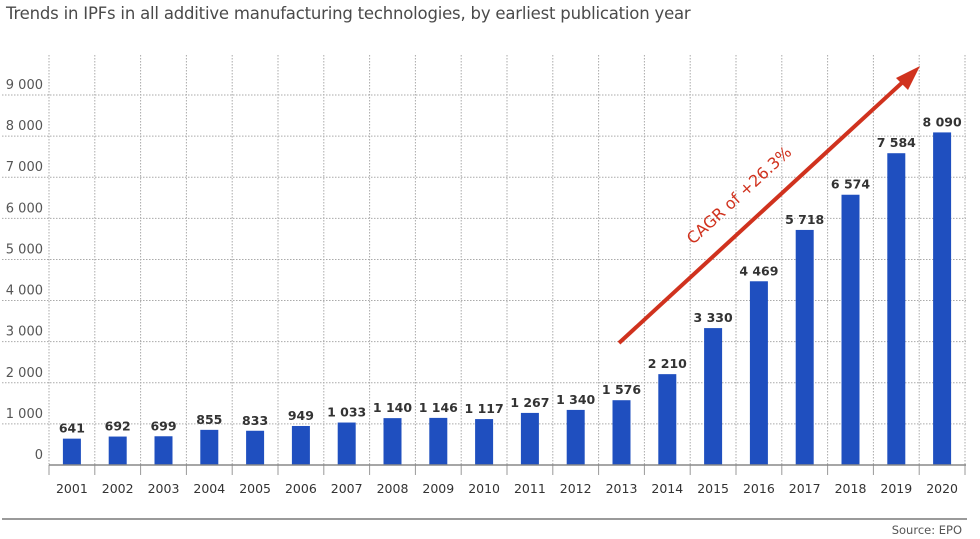 This screenshot has width=980, height=539. Describe the element at coordinates (24, 208) in the screenshot. I see `y-tick-label: 6 000` at that location.